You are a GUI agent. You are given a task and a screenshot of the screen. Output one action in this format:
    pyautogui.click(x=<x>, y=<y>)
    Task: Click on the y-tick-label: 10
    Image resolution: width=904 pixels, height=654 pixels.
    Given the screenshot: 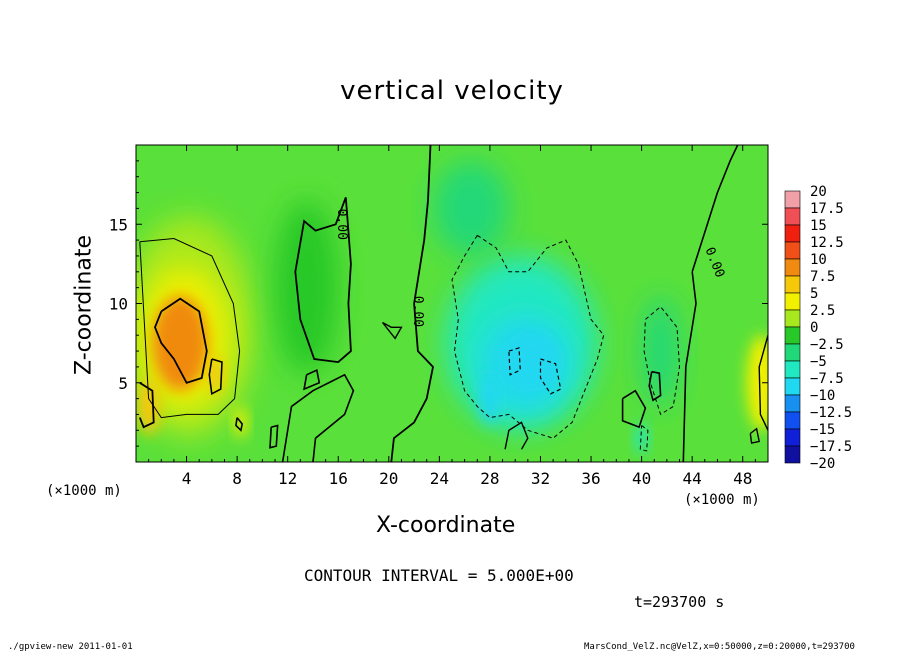 What is the action you would take?
    pyautogui.click(x=118, y=304)
    